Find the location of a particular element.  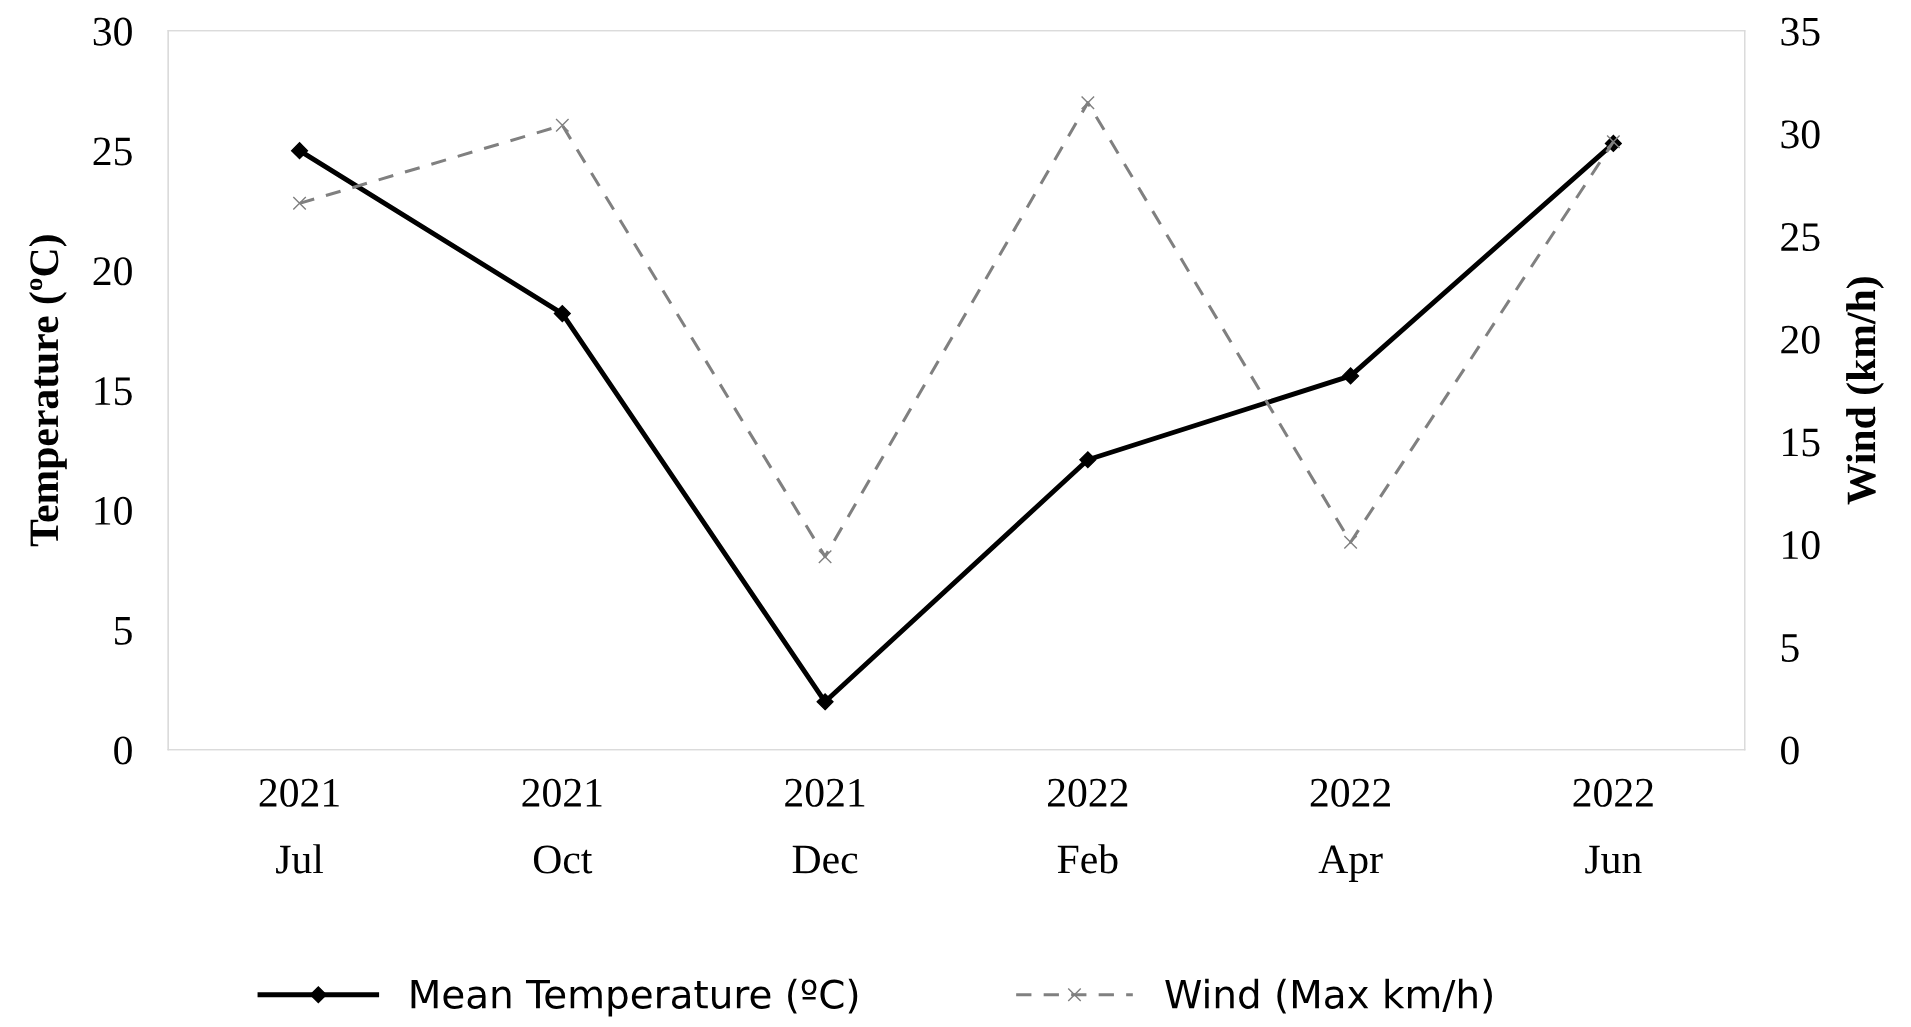

y2-axis-title: Wind (km/h) is located at coordinates (1865, 391).